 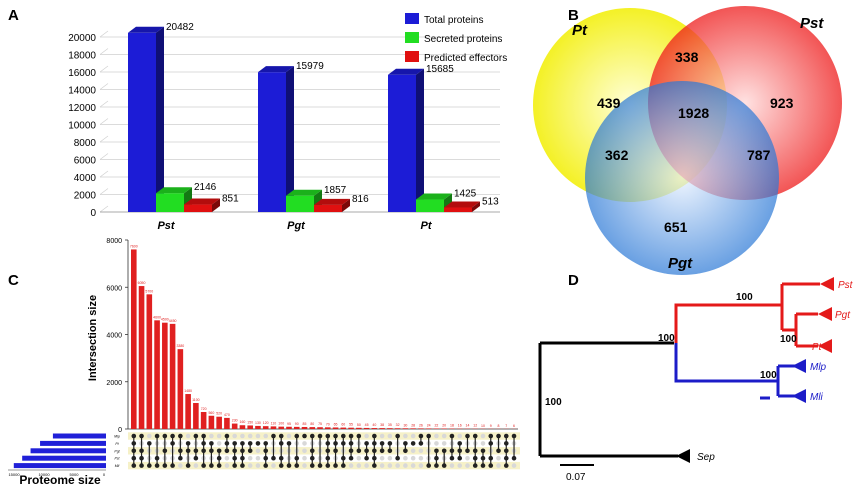 I want to click on y-tick-label: 16000, so click(x=82, y=73).